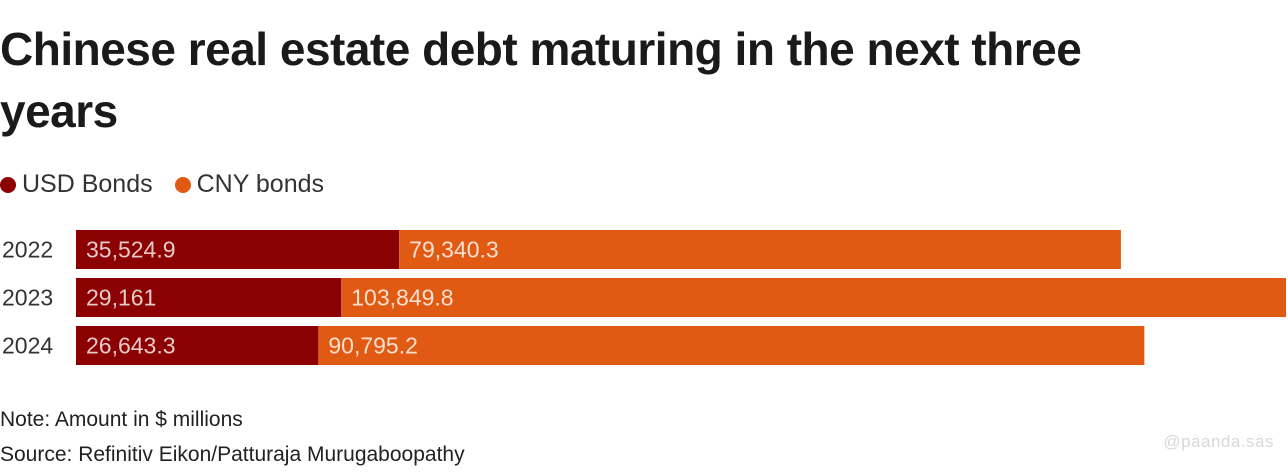 The height and width of the screenshot is (476, 1288). Describe the element at coordinates (121, 419) in the screenshot. I see `chart-note: Note: Amount in $ millions` at that location.